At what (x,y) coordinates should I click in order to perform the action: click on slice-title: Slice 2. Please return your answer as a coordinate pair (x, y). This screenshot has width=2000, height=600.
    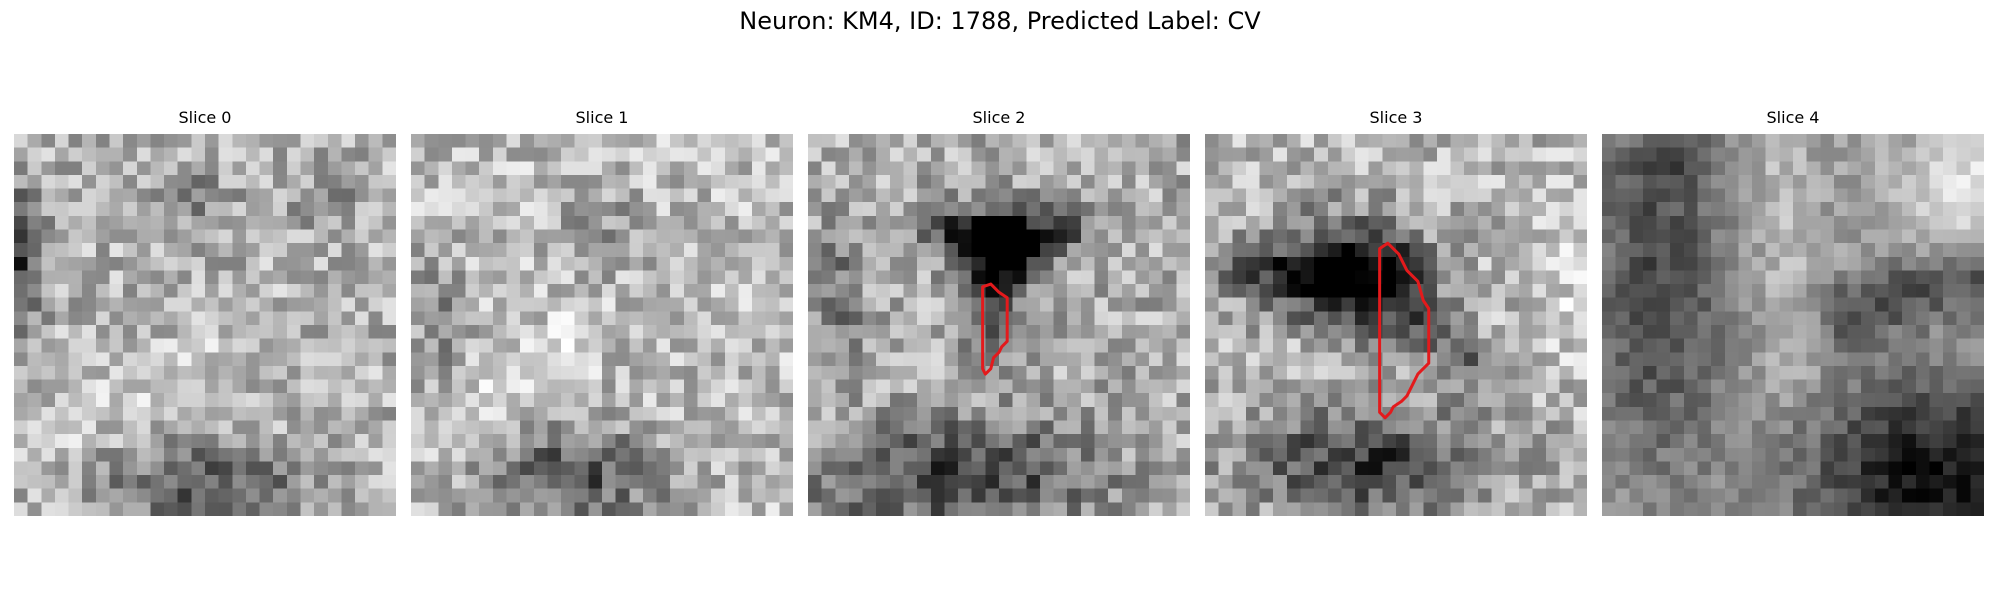
    Looking at the image, I should click on (999, 117).